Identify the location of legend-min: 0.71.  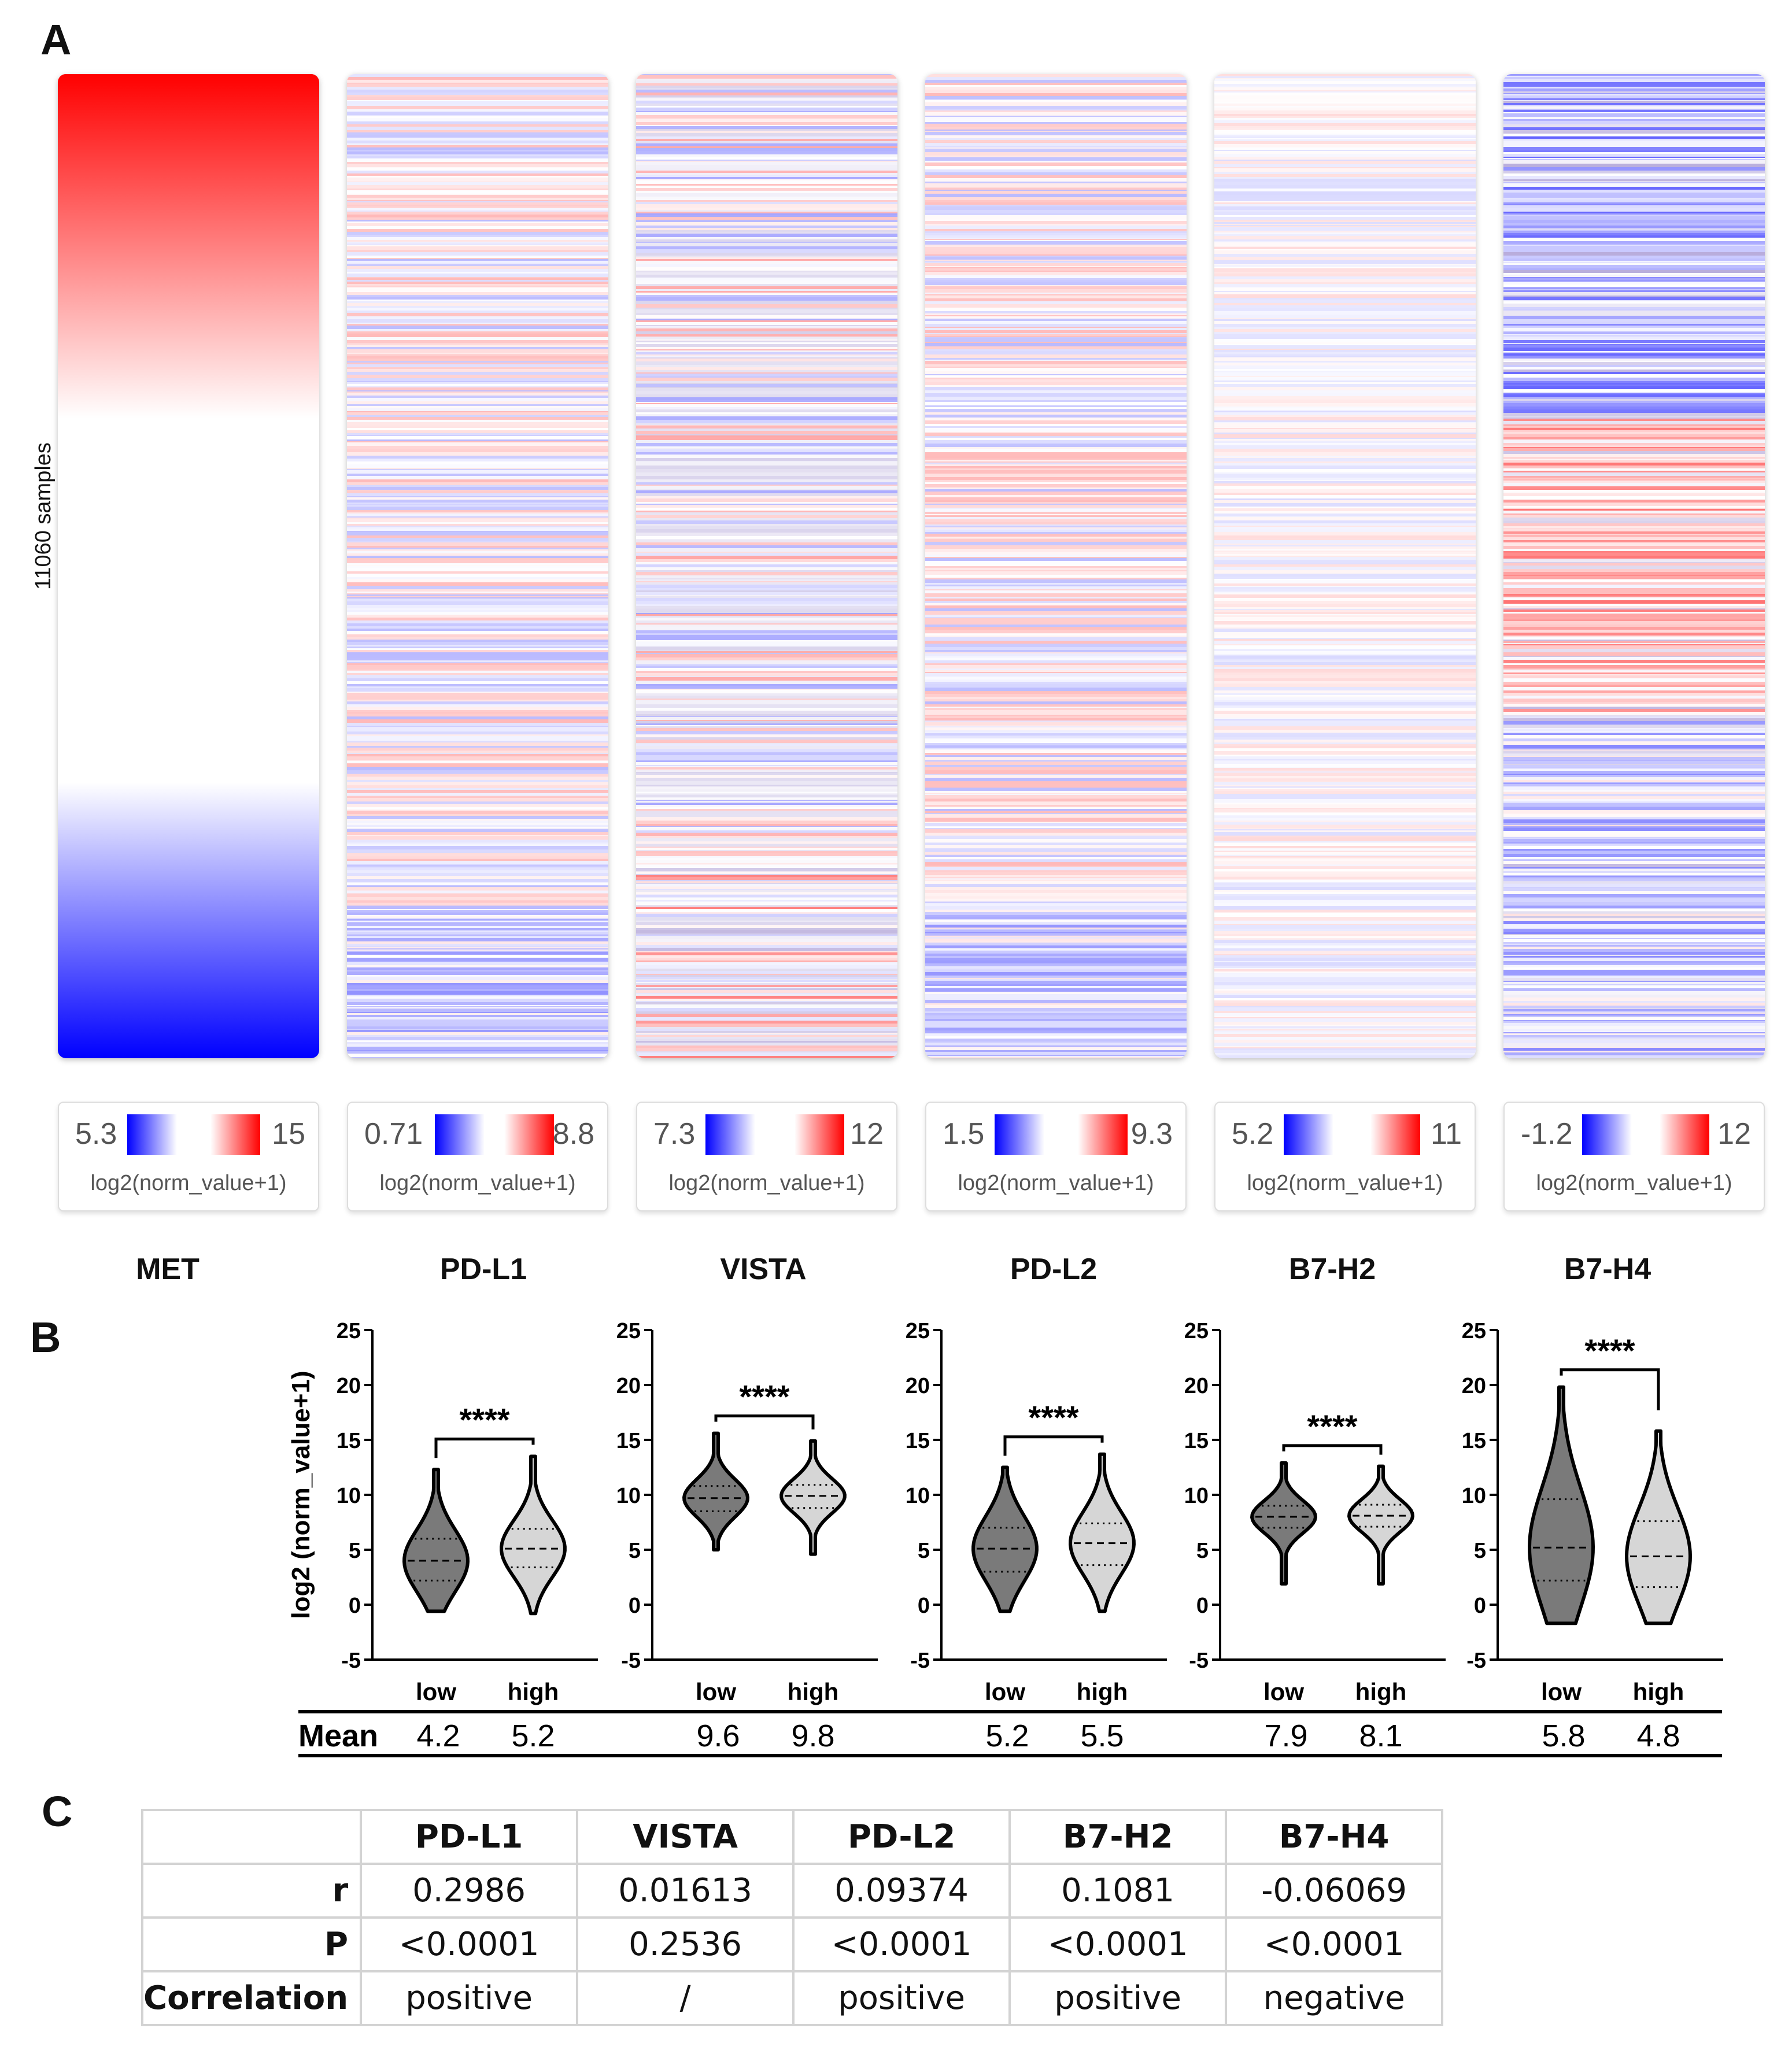
(393, 1134).